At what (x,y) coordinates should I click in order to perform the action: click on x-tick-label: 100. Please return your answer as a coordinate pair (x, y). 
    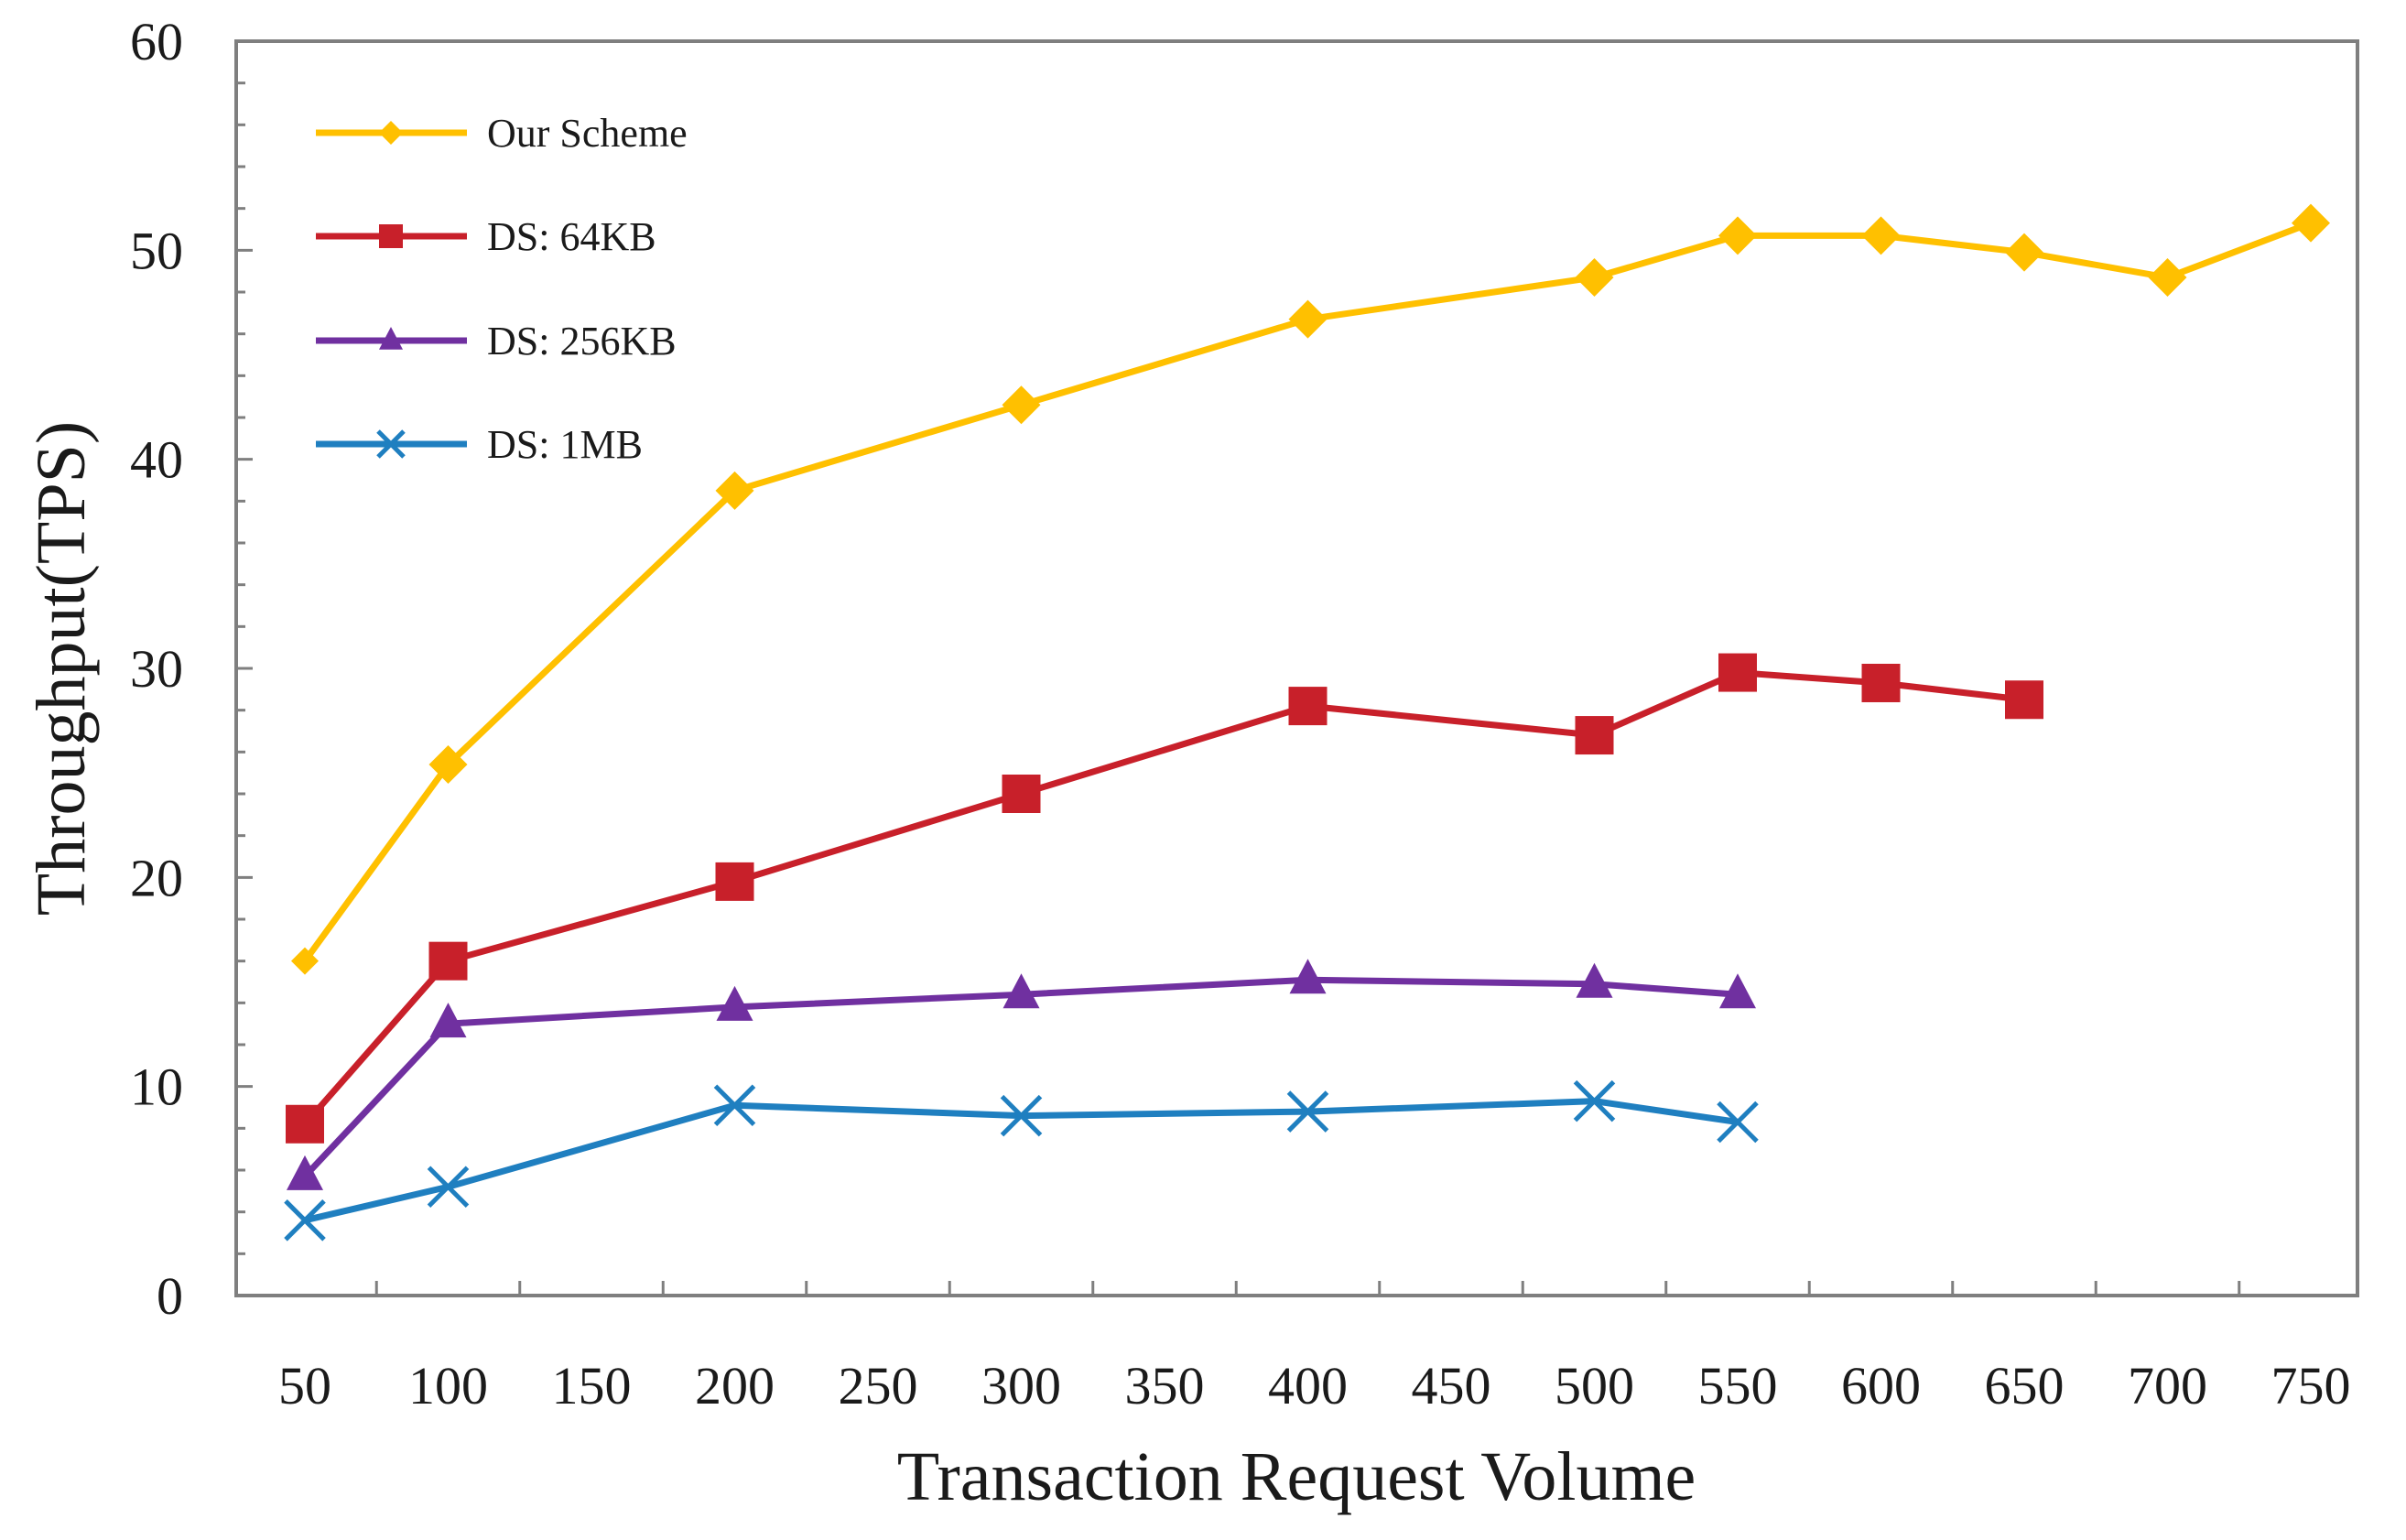
    Looking at the image, I should click on (448, 1385).